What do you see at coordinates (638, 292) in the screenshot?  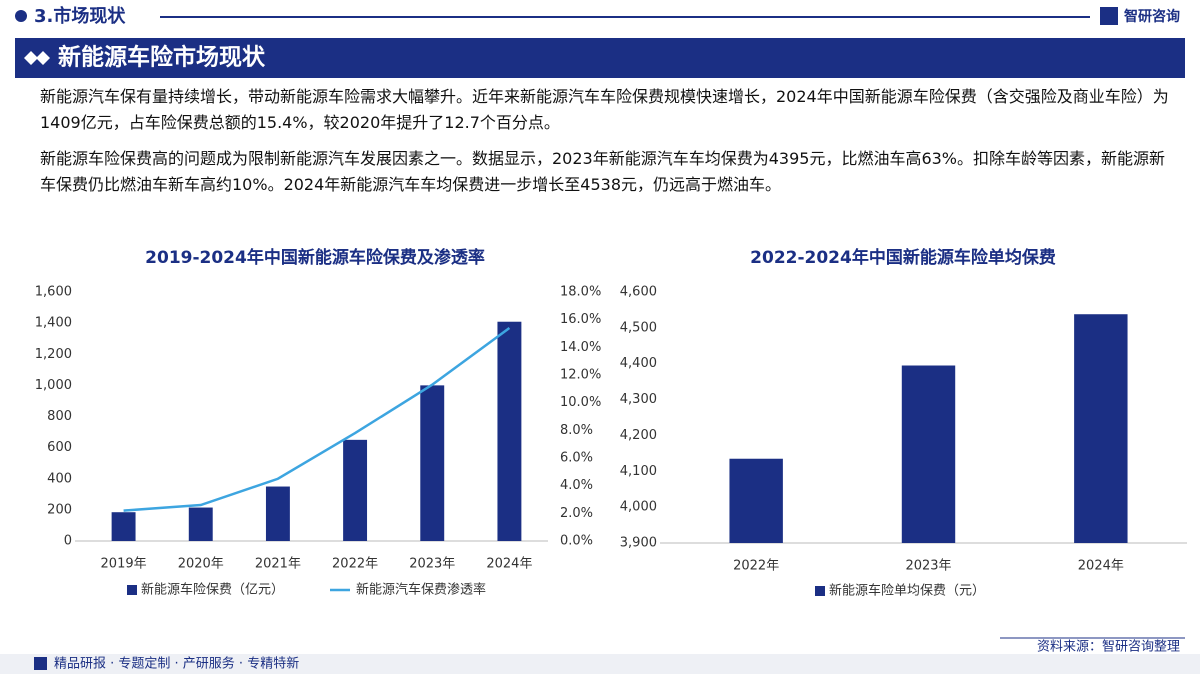 I see `y-tick-label: 4,600` at bounding box center [638, 292].